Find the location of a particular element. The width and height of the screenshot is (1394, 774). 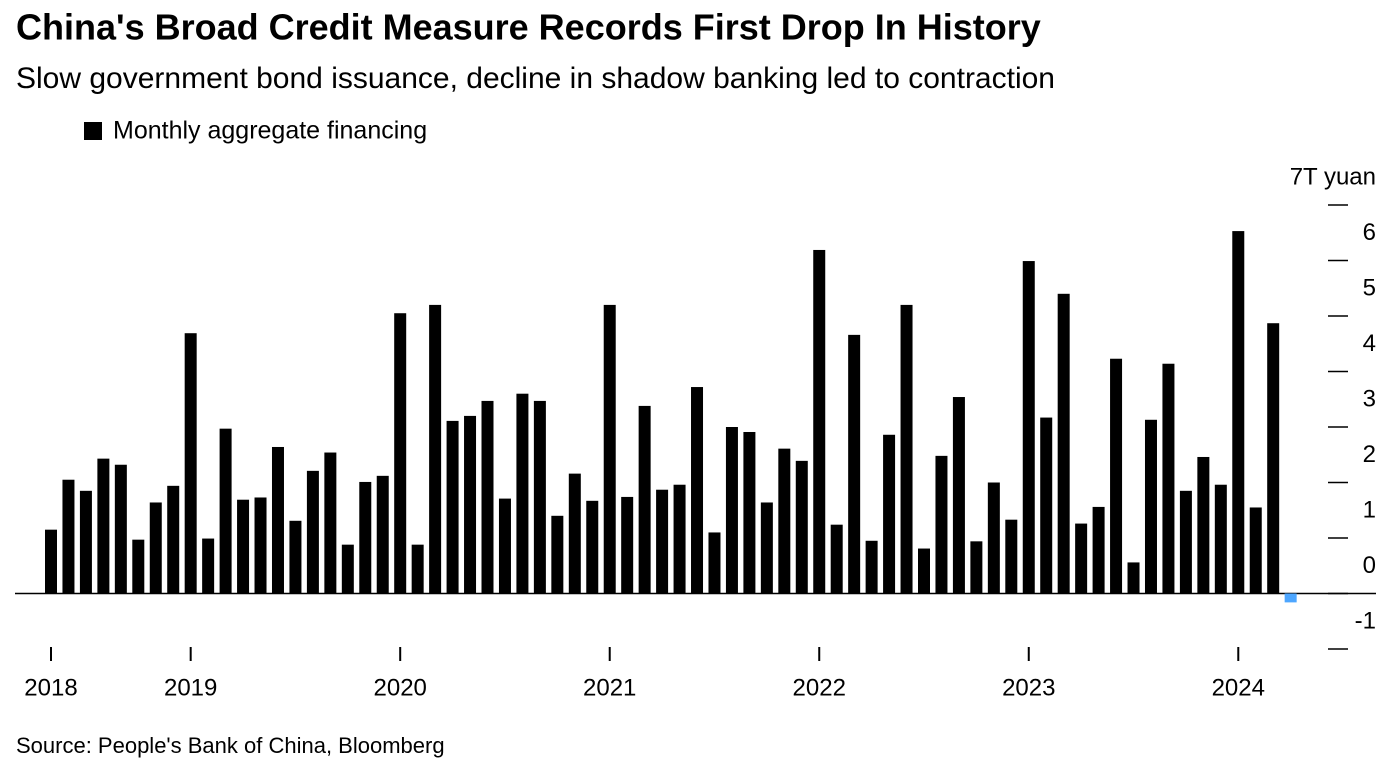

x-tick-label: 2021 is located at coordinates (609, 687).